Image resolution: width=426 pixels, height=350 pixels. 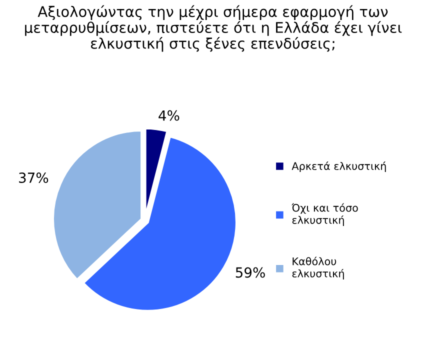 What do you see at coordinates (250, 272) in the screenshot?
I see `data-label: 59%` at bounding box center [250, 272].